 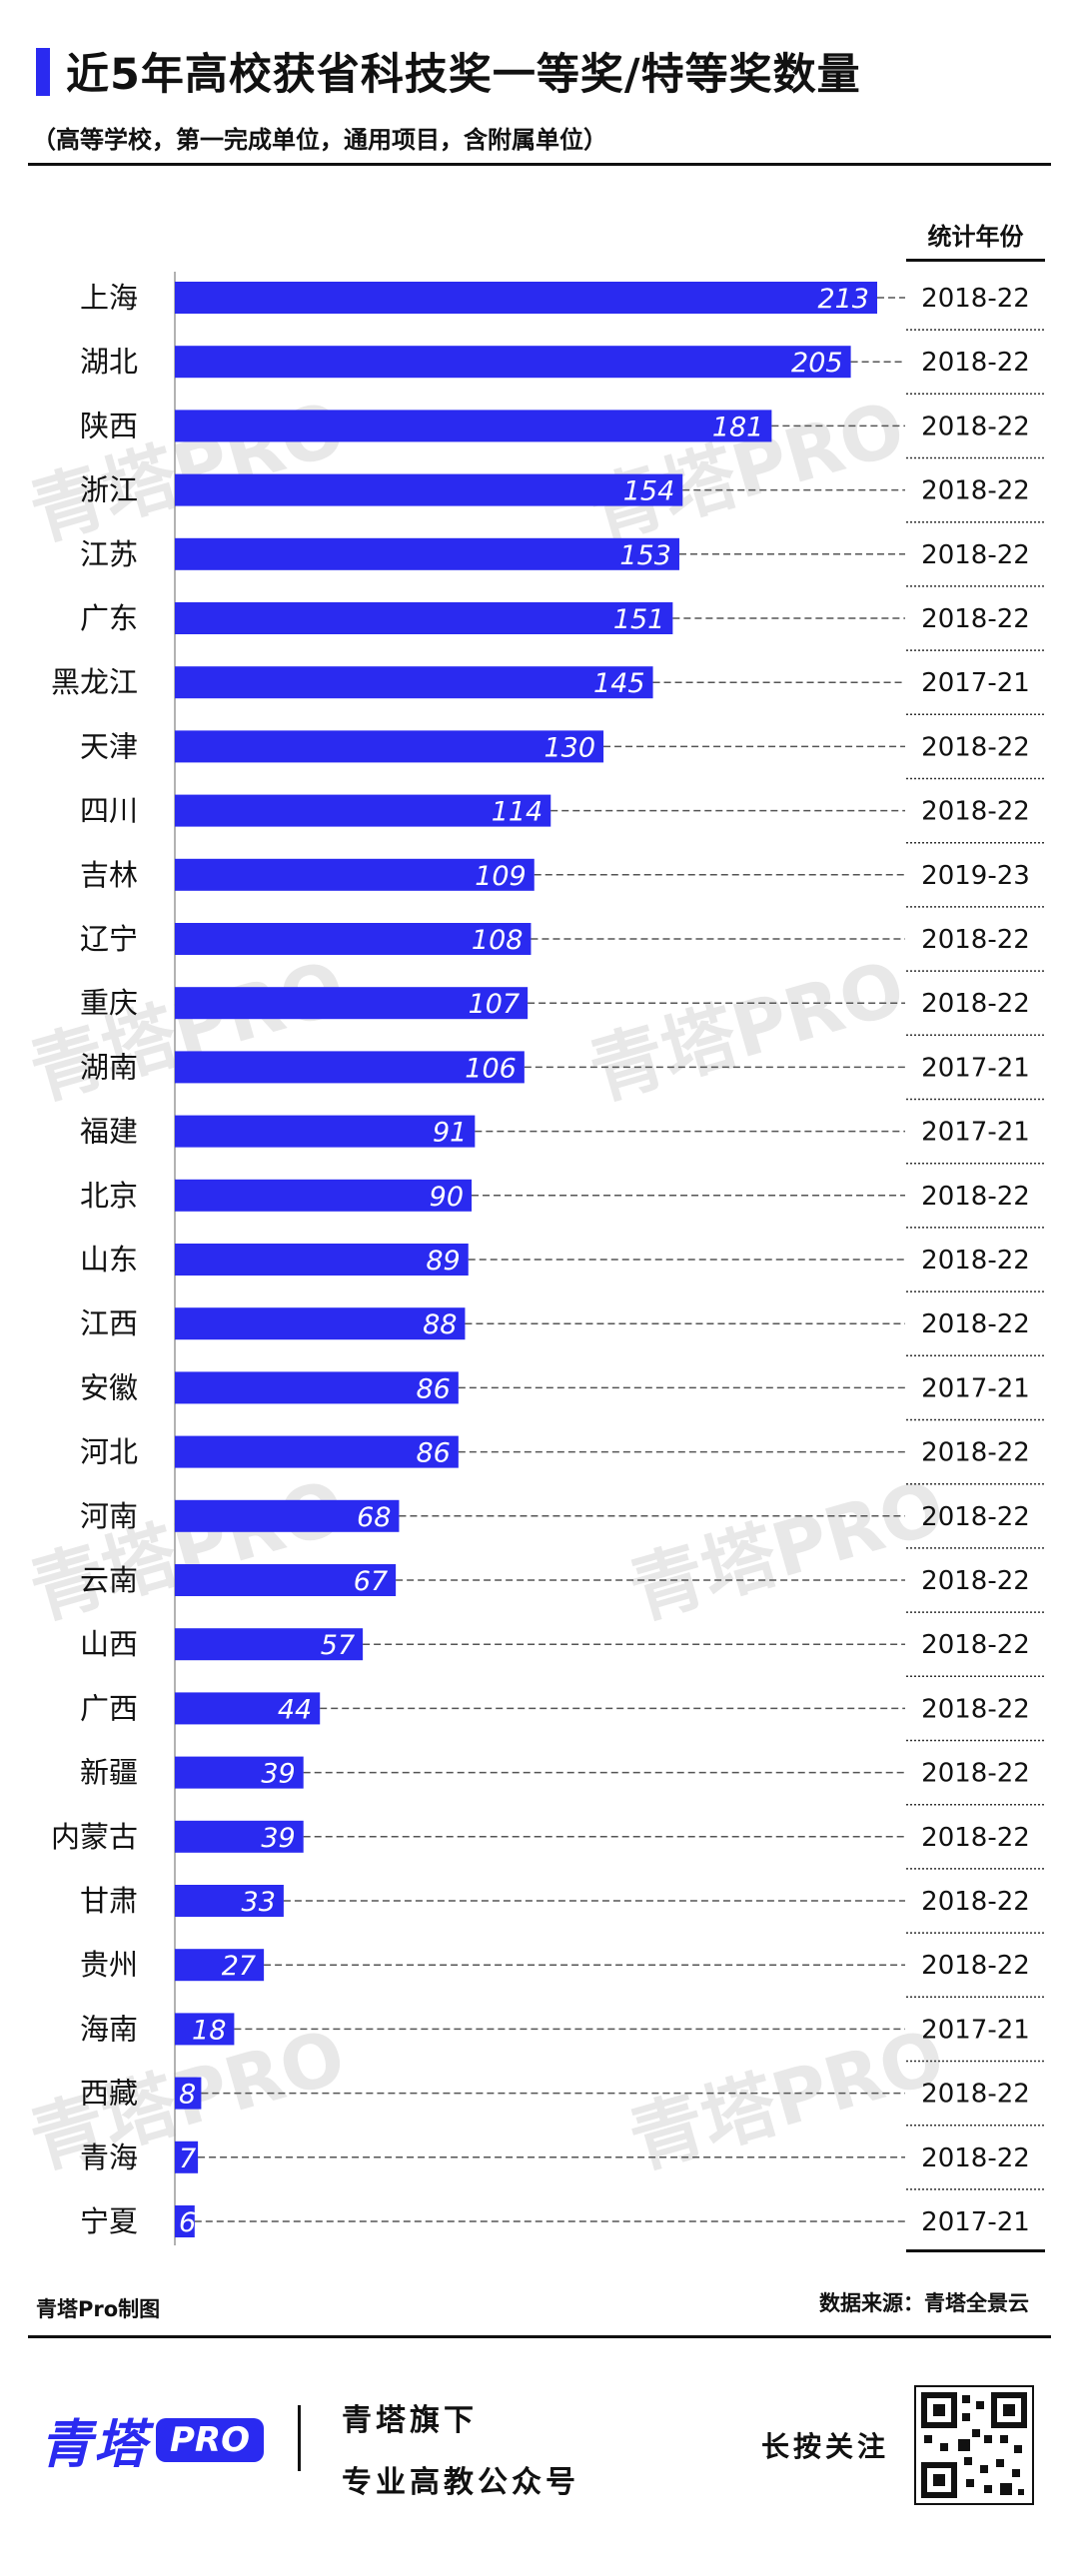 I want to click on category-label: 青海, so click(x=109, y=2158).